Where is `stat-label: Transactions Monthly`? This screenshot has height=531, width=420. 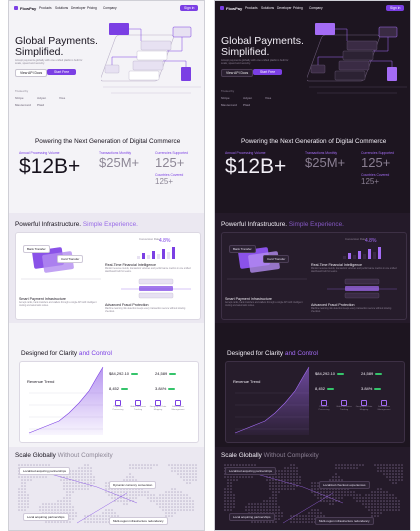 stat-label: Transactions Monthly is located at coordinates (115, 153).